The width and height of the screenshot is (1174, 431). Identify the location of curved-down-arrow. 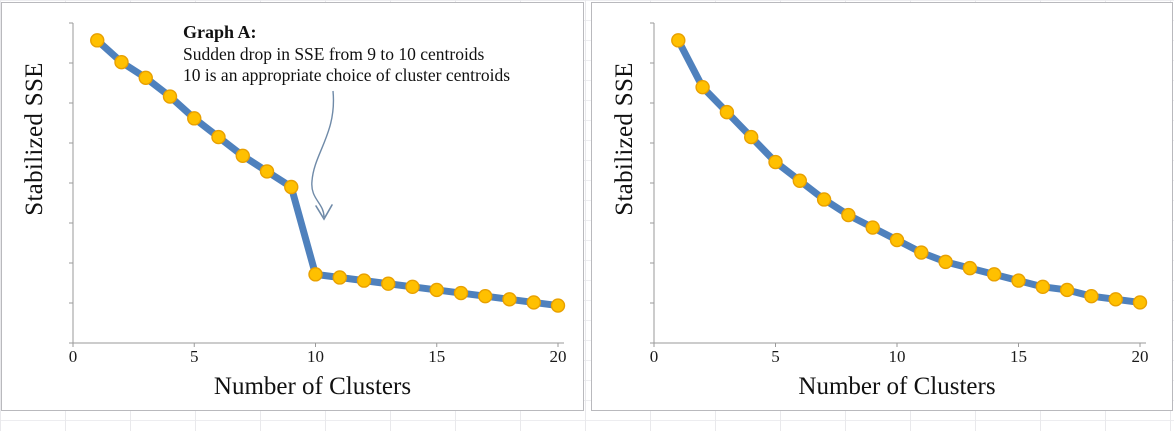
(323, 154).